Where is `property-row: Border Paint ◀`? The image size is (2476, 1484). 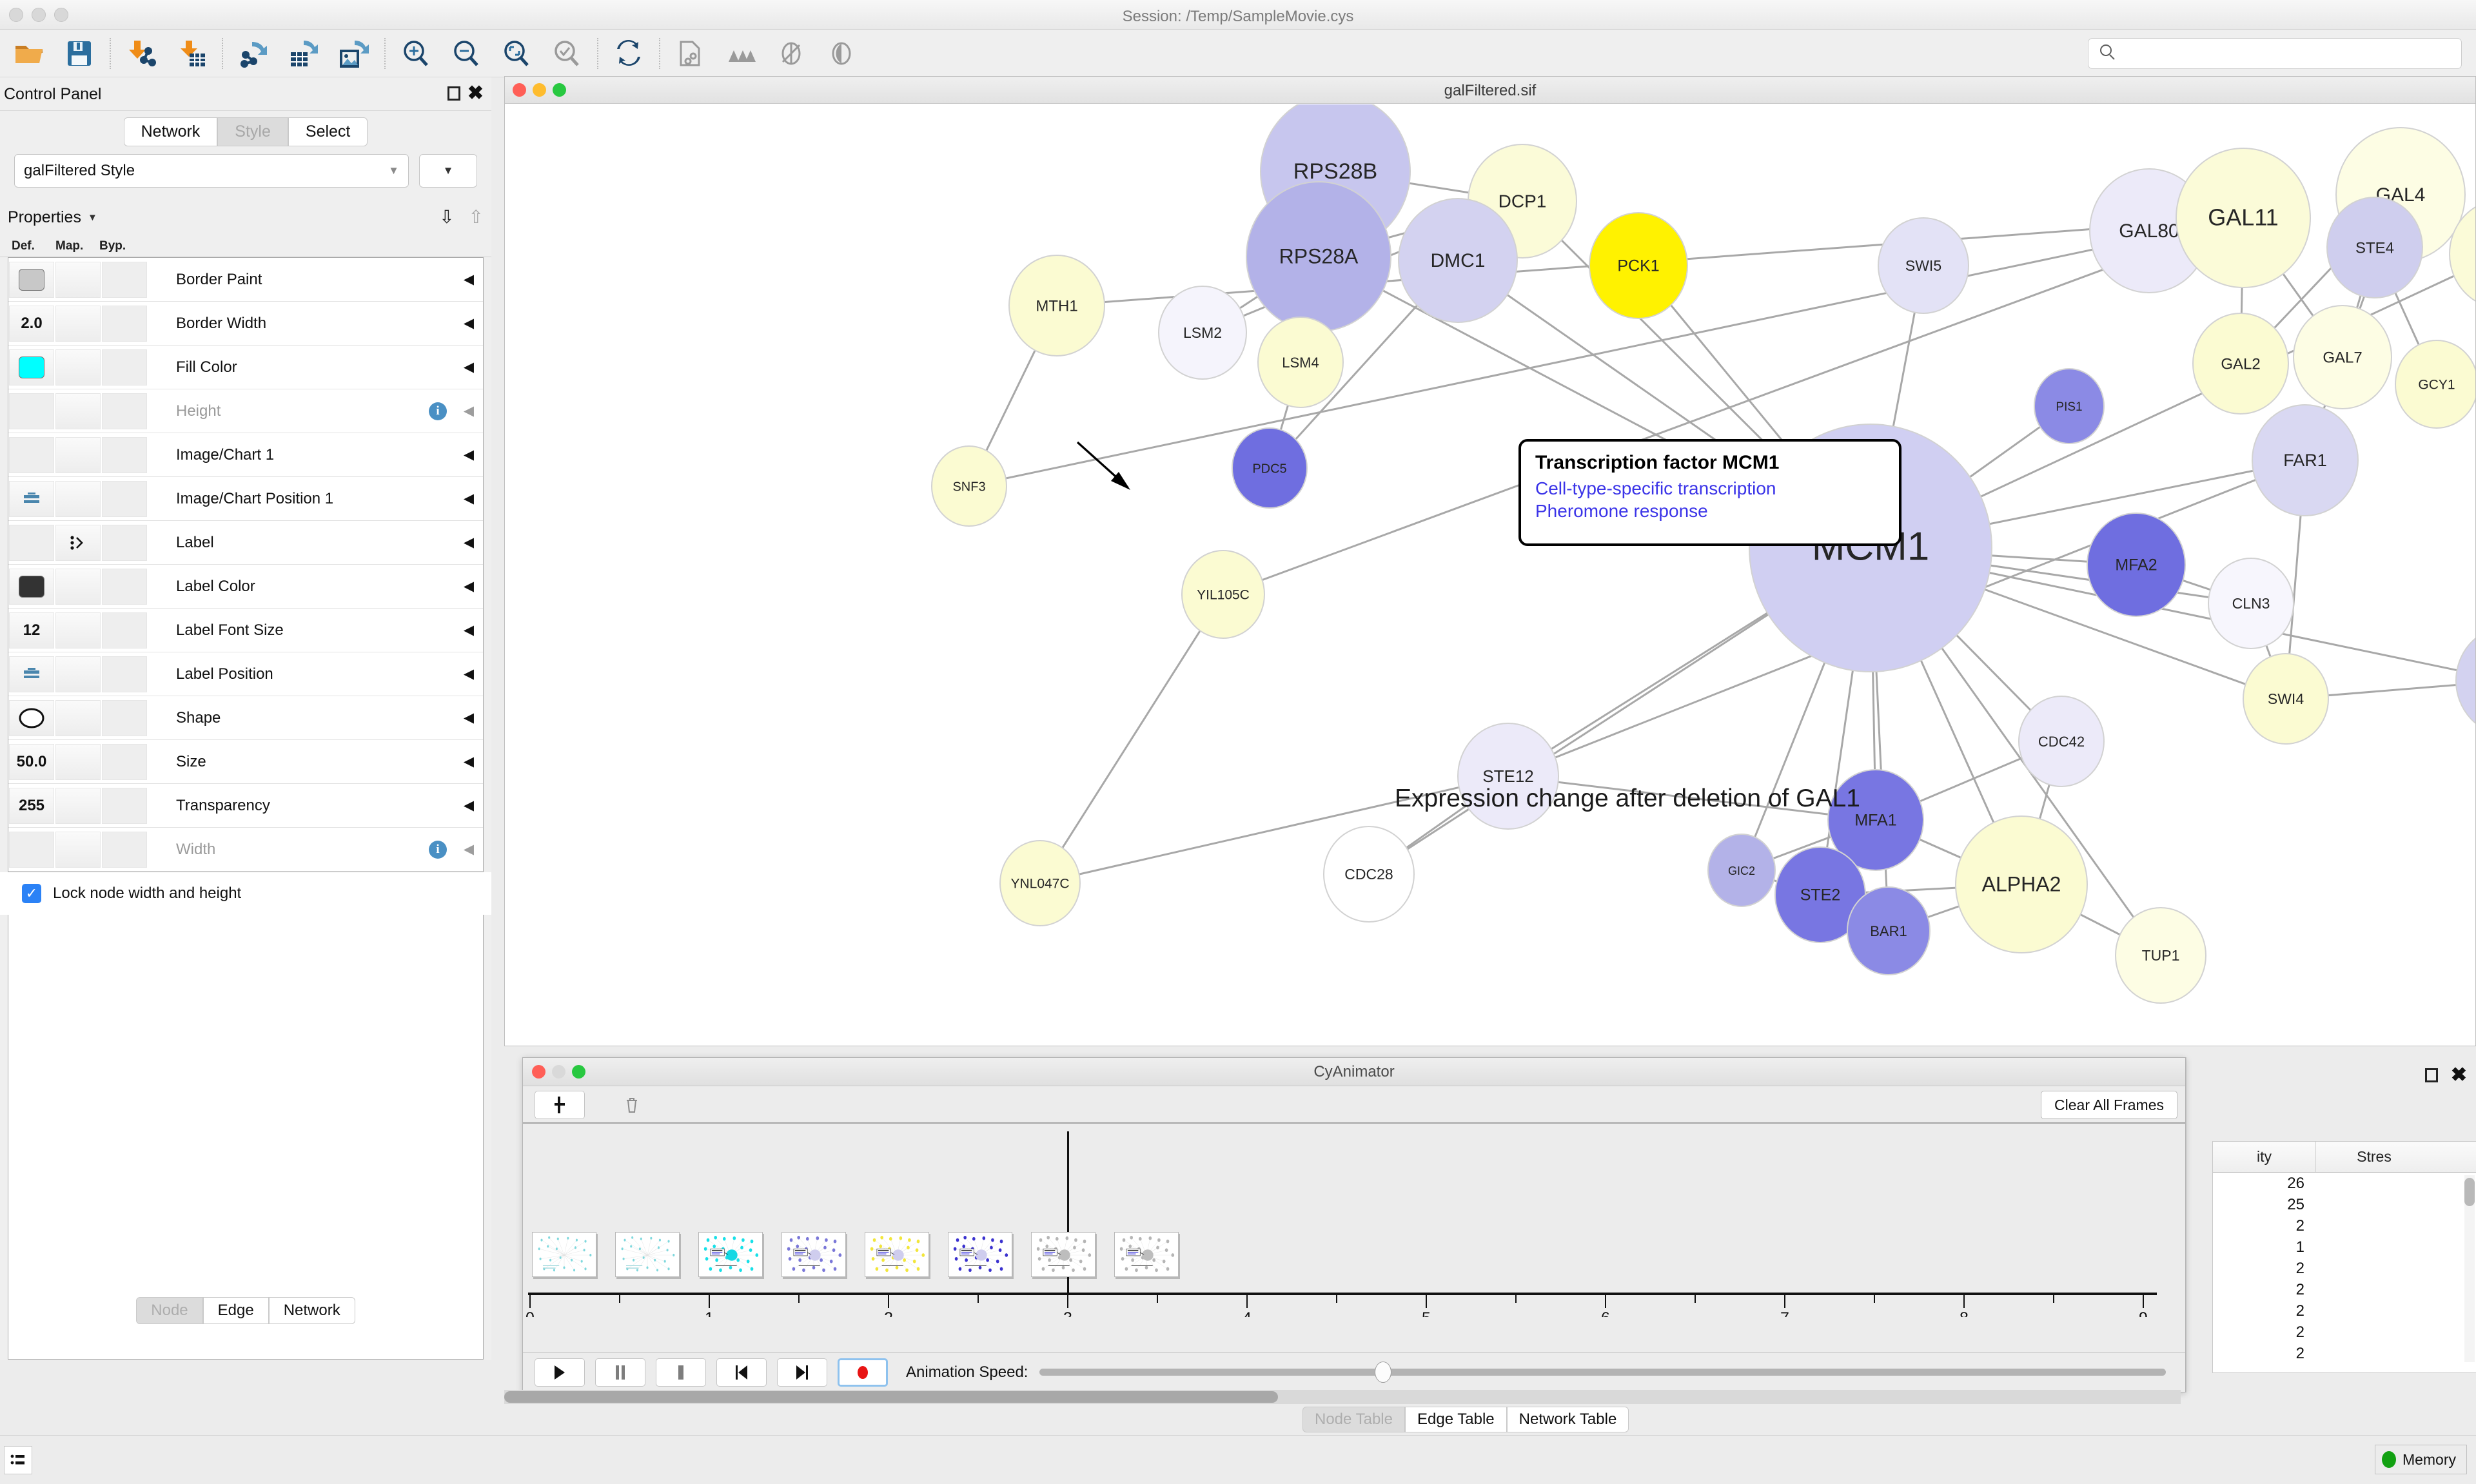
property-row: Border Paint ◀ is located at coordinates (245, 280).